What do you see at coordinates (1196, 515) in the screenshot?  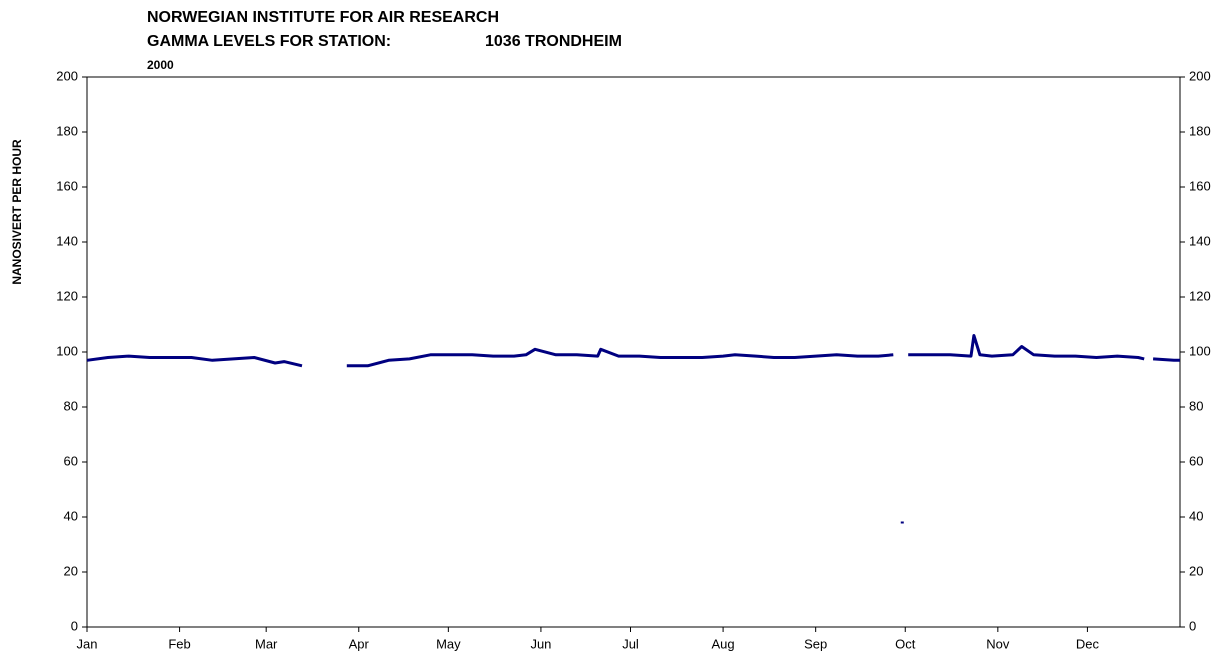 I see `y2-tick-label: 40` at bounding box center [1196, 515].